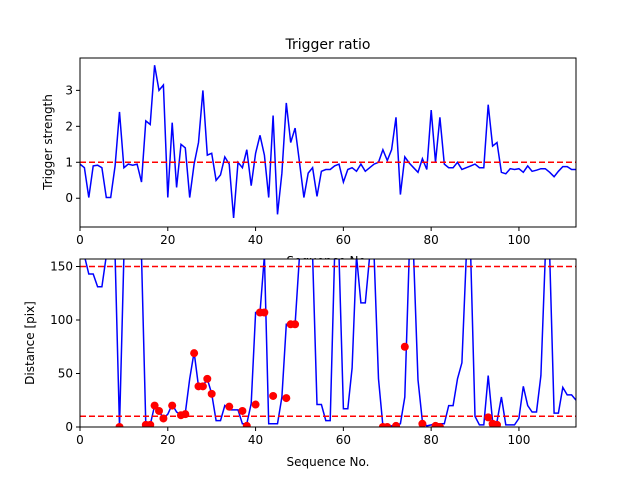 This screenshot has height=480, width=640. Describe the element at coordinates (65, 373) in the screenshot. I see `y-tick-label: 50` at that location.